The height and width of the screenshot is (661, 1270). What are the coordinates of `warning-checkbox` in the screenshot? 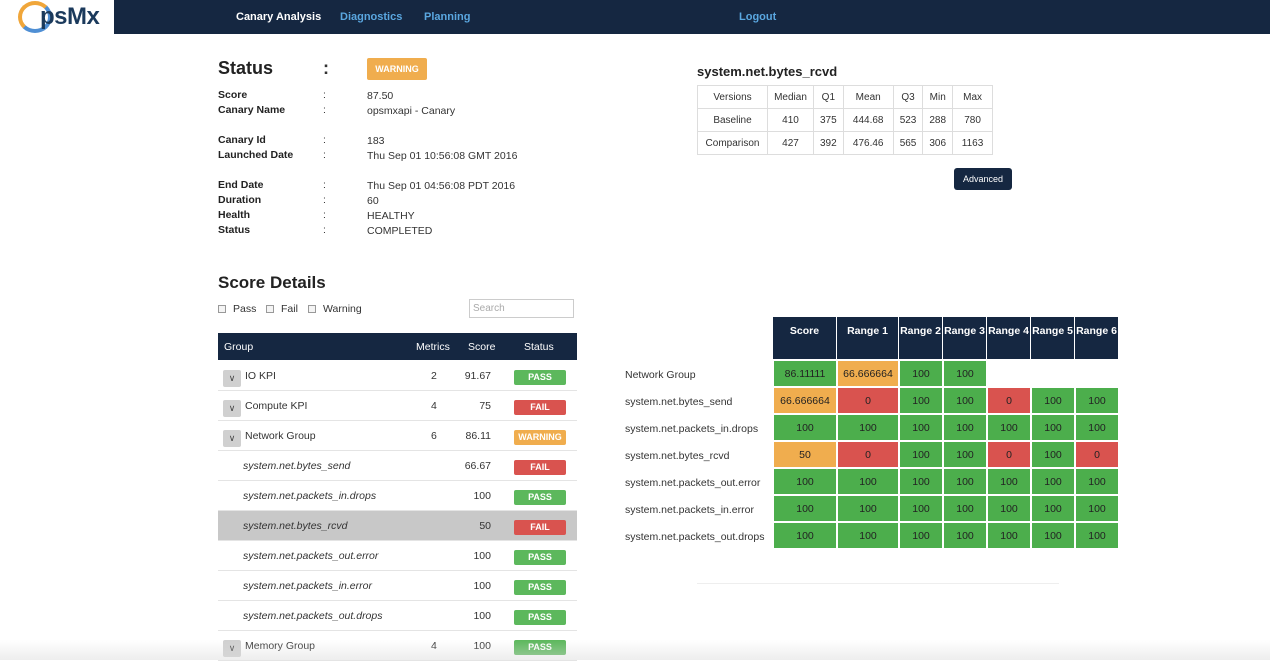 It's located at (312, 309).